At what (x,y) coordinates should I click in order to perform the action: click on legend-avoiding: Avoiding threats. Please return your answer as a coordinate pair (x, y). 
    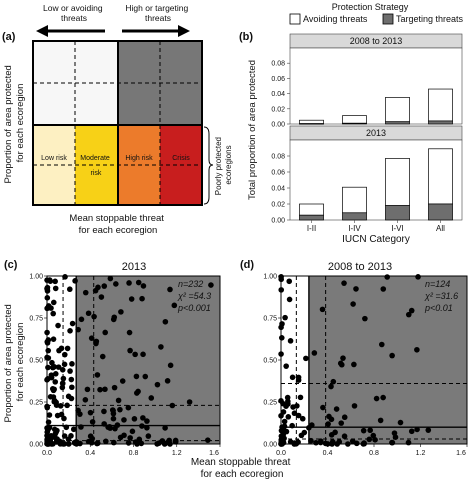
    Looking at the image, I should click on (328, 19).